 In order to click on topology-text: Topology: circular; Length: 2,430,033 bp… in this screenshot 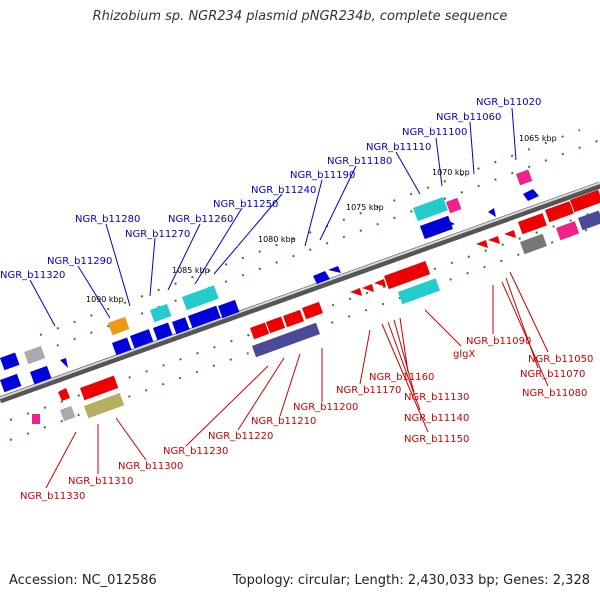, I will do `click(411, 580)`.